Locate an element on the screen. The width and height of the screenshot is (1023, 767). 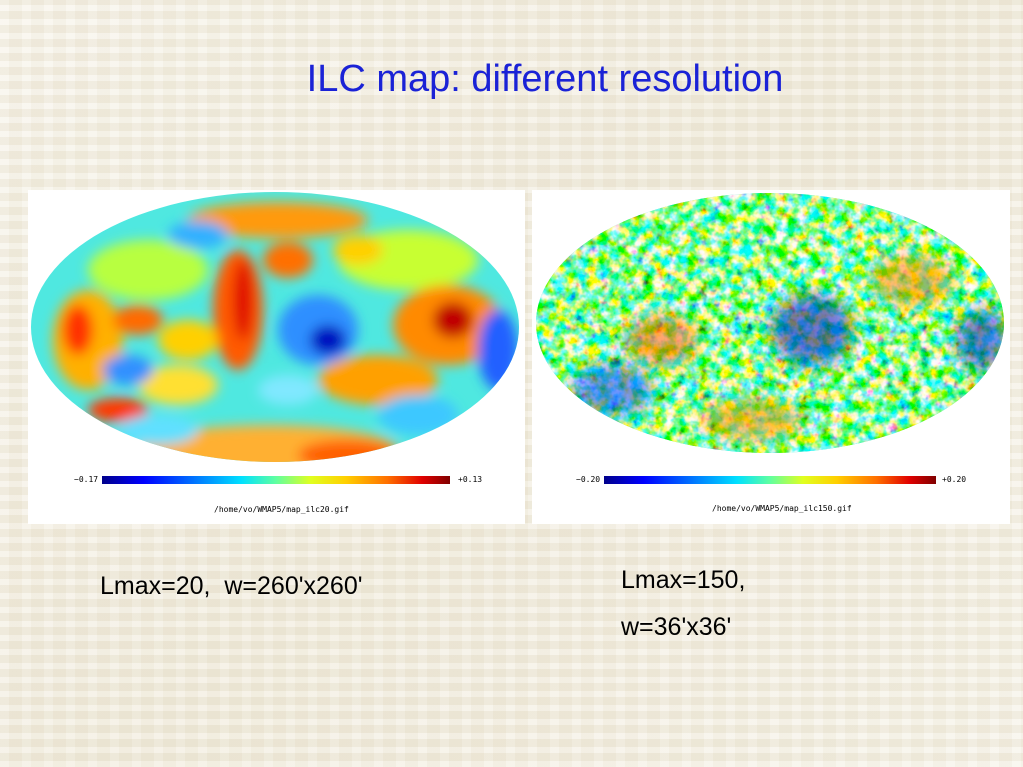
caption-left: Lmax=20, w=260'x260' is located at coordinates (231, 586).